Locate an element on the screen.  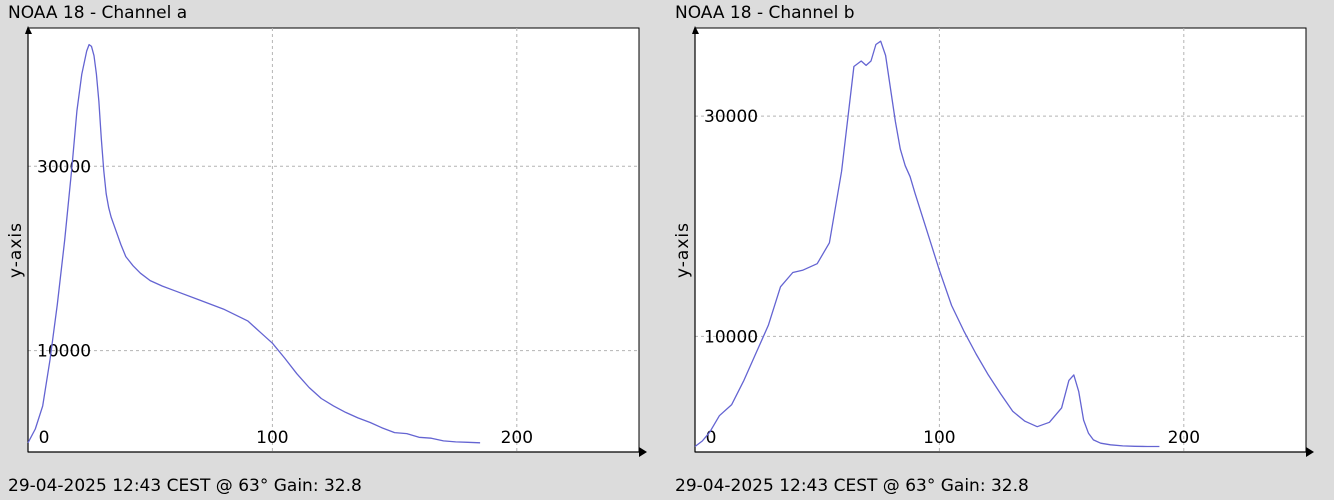
chart-title: NOAA 18 - Channel a is located at coordinates (98, 13).